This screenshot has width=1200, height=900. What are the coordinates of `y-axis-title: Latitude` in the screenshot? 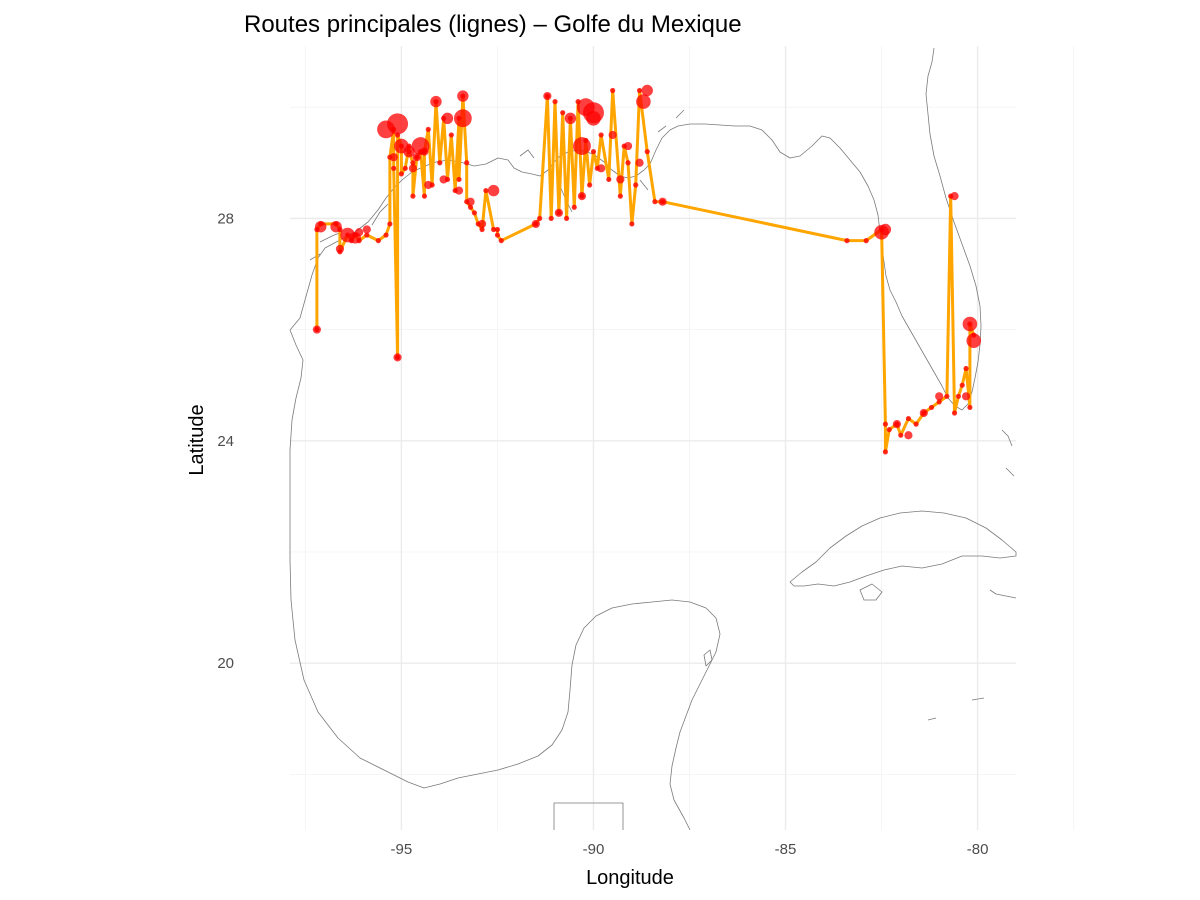 It's located at (197, 439).